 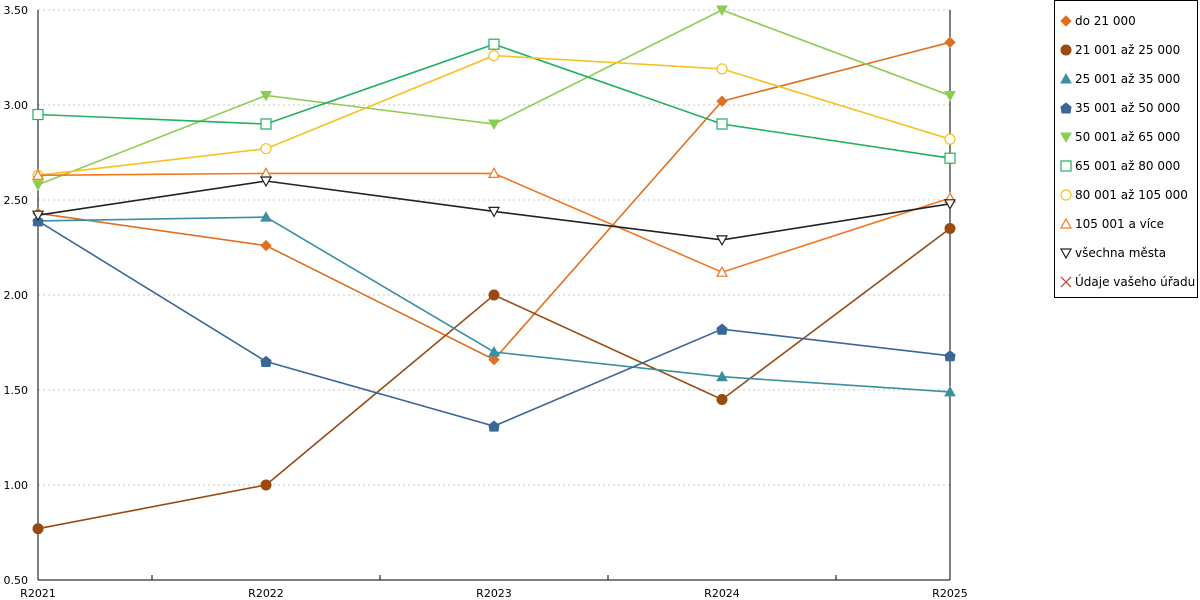 What do you see at coordinates (950, 593) in the screenshot?
I see `x-tick-label: R2025` at bounding box center [950, 593].